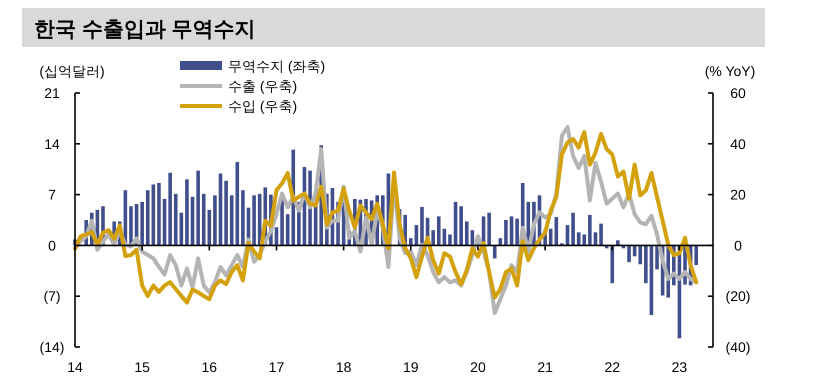  What do you see at coordinates (738, 93) in the screenshot?
I see `y2-tick-label: 60` at bounding box center [738, 93].